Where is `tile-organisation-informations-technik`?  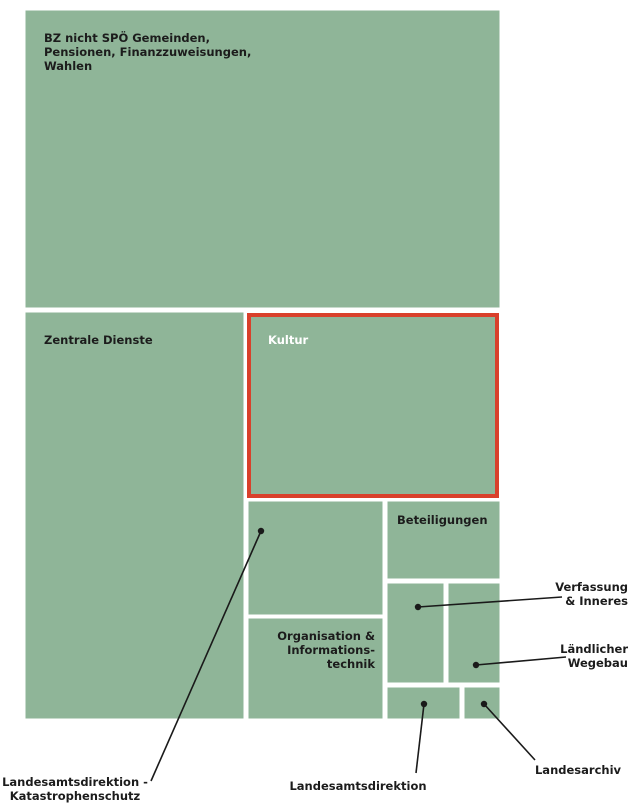
tile-organisation-informations-technik is located at coordinates (315, 668).